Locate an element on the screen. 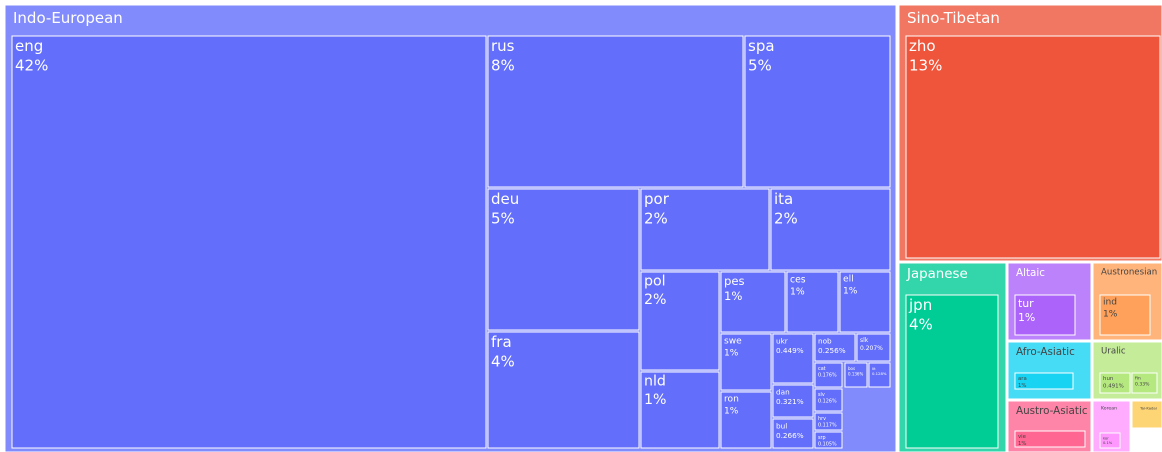  tile-name: slv is located at coordinates (821, 395).